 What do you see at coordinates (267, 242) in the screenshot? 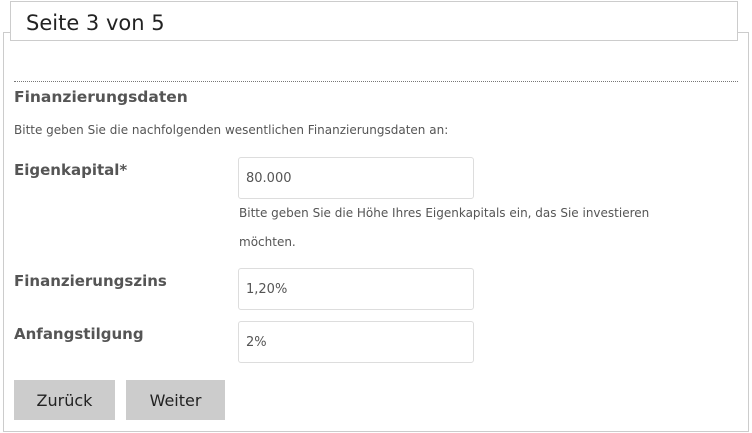
I see `eigenkapital-help-line2: möchten.` at bounding box center [267, 242].